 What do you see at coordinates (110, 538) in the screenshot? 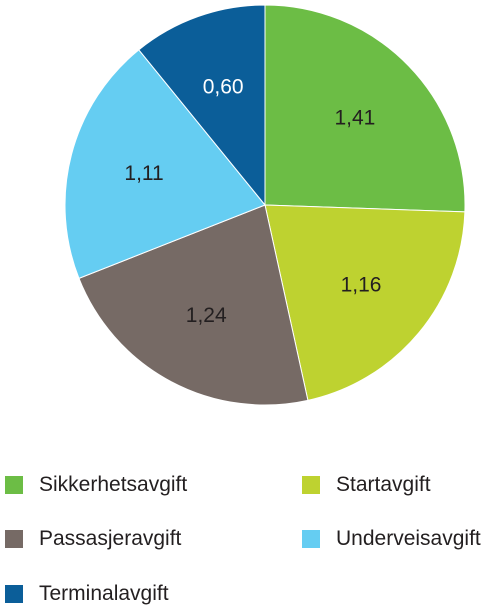
I see `legend-label-passasjeravgift: Passasjeravgift` at bounding box center [110, 538].